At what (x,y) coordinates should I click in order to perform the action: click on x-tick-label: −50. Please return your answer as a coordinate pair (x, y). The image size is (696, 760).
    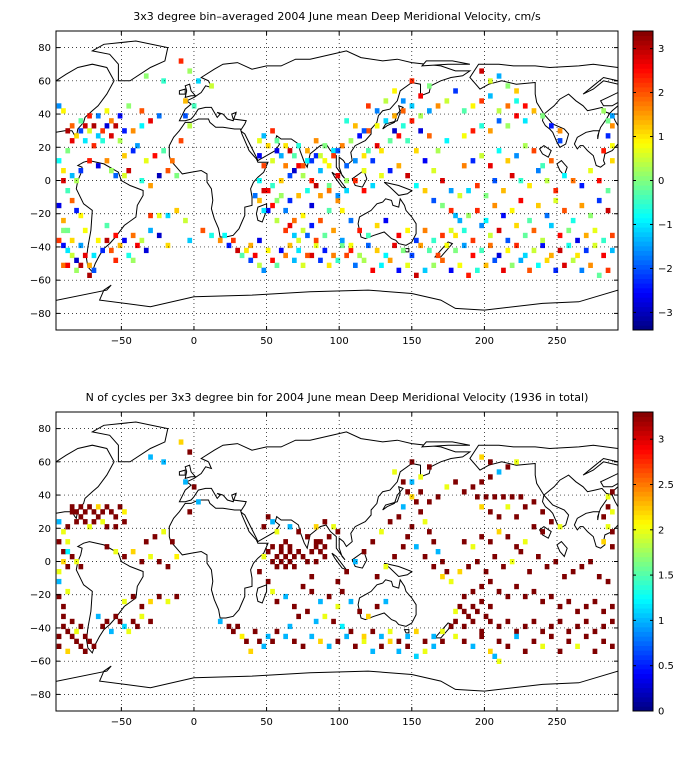
    Looking at the image, I should click on (121, 722).